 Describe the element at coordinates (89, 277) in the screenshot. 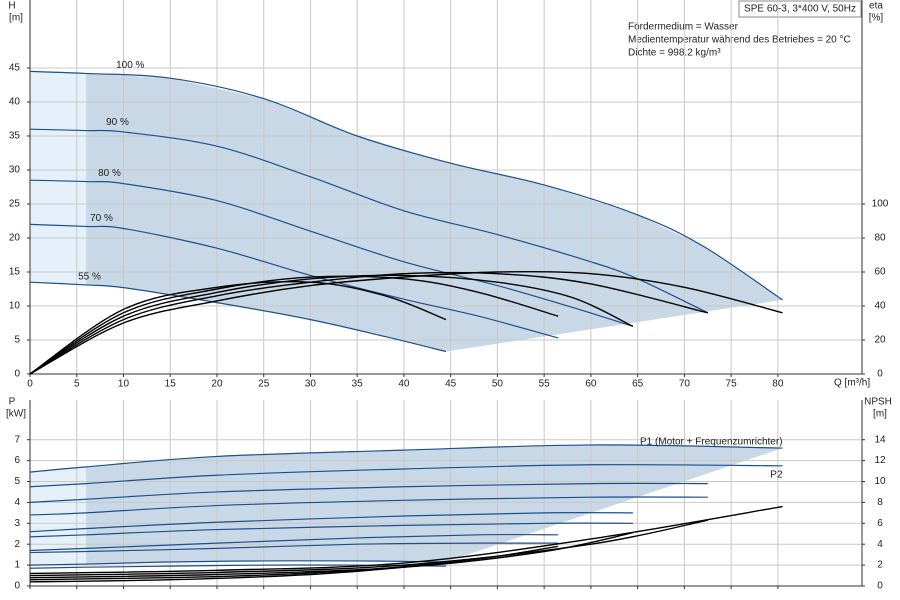

I see `curve-label: 55 %` at that location.